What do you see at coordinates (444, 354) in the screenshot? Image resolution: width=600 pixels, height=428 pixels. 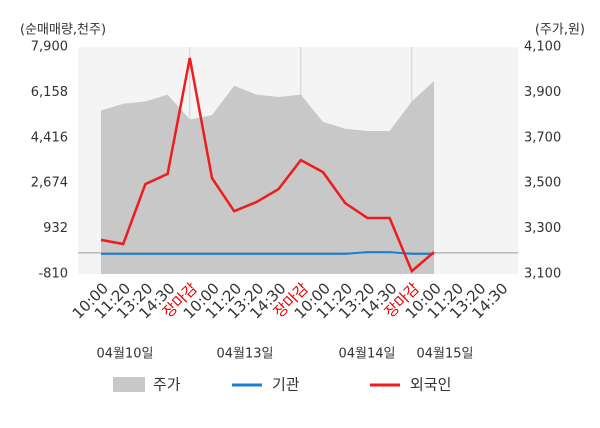 I see `date-label: 04월15일` at bounding box center [444, 354].